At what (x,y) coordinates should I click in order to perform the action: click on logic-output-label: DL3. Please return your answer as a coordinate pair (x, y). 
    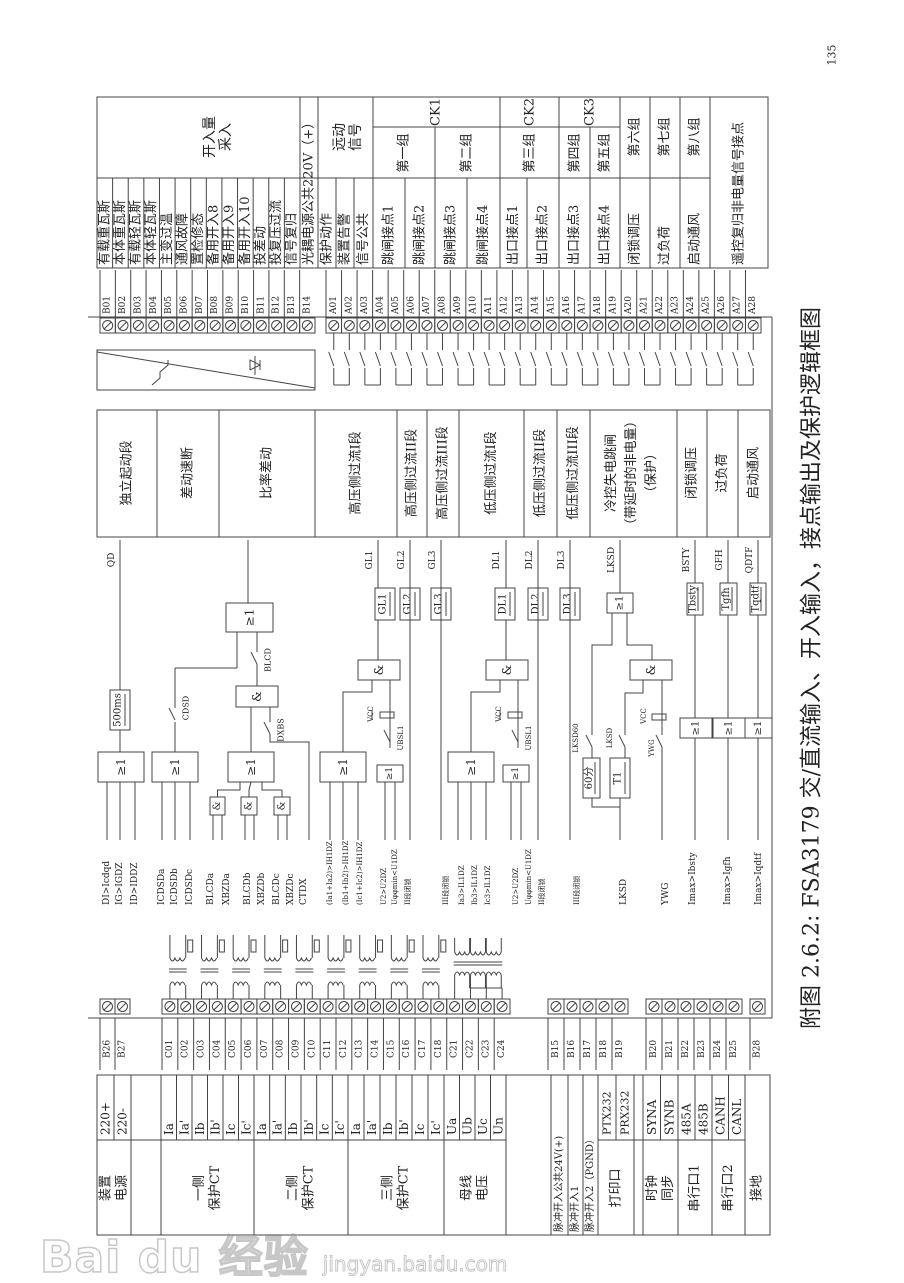
    Looking at the image, I should click on (562, 559).